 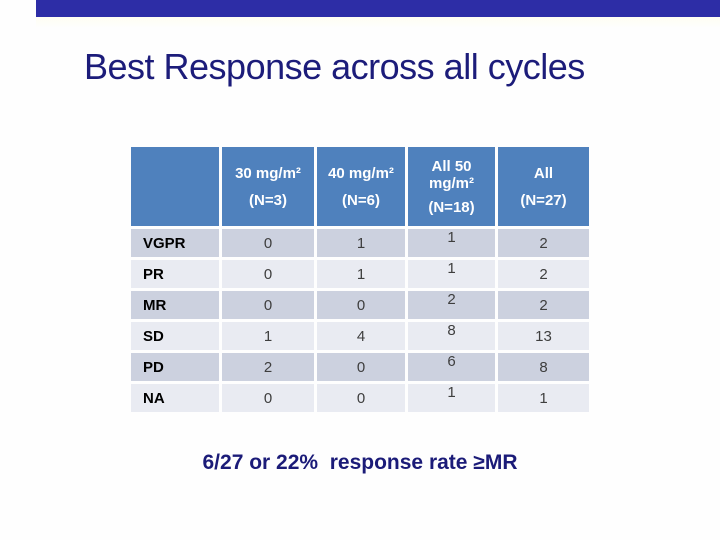 I want to click on header-cell-all50mg: All 50 mg/m² (N=18), so click(x=451, y=186).